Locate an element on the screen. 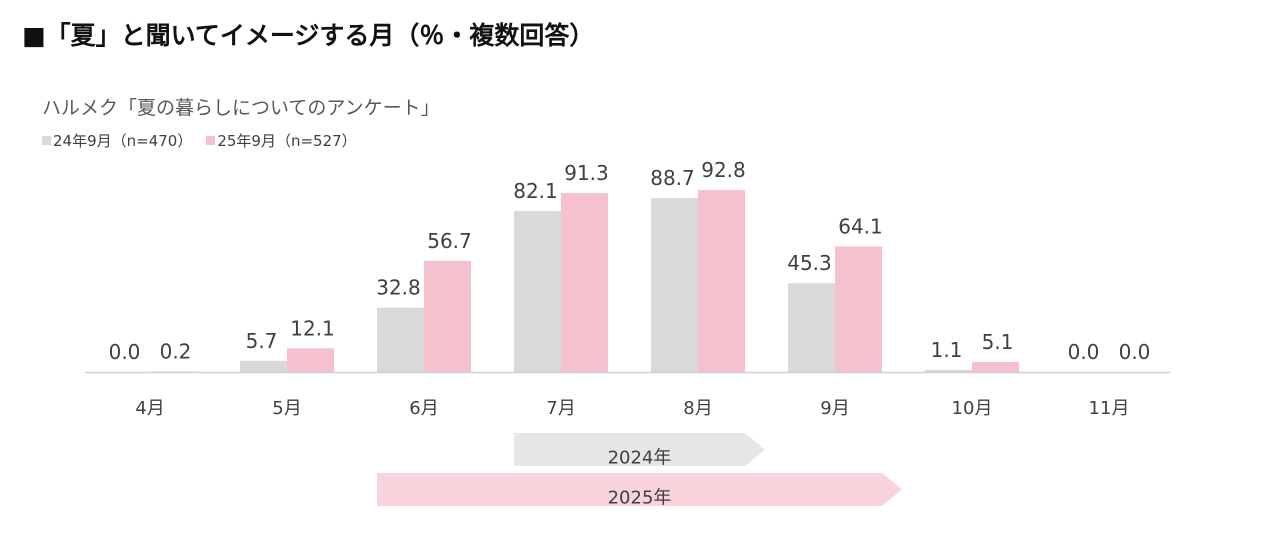 The height and width of the screenshot is (551, 1280). value-label-2025-9: 64.1 is located at coordinates (860, 226).